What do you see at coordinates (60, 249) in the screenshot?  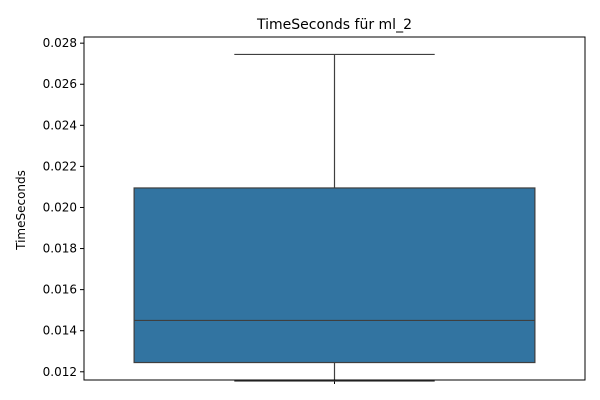 I see `y-tick-label: 0.018` at bounding box center [60, 249].